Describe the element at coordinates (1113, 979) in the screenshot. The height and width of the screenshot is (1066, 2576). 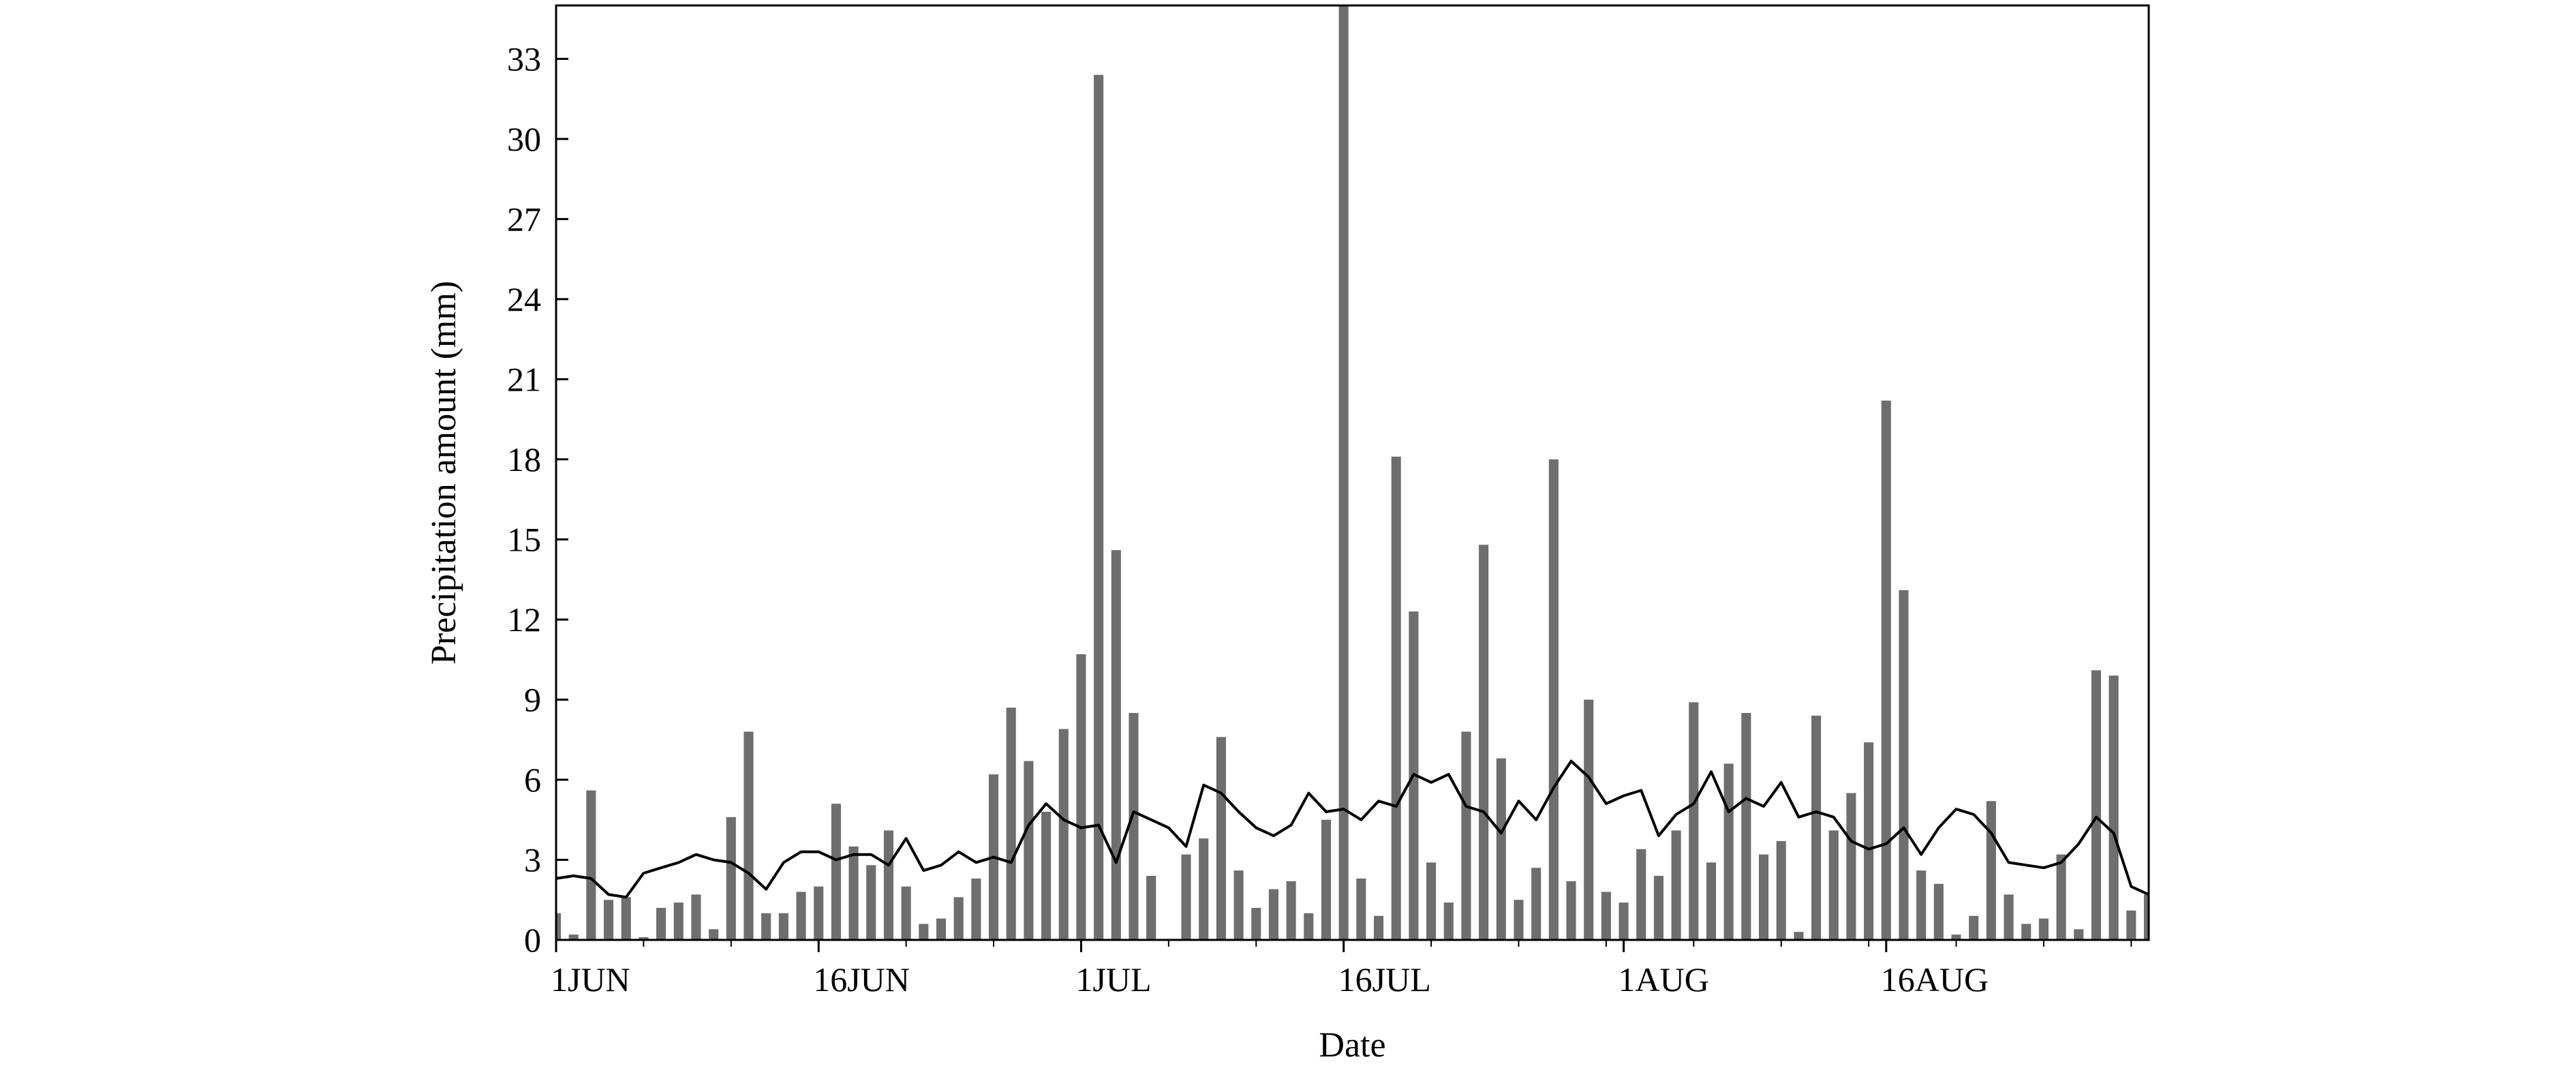
I see `x-tick-label-1jul: 1JUL` at that location.